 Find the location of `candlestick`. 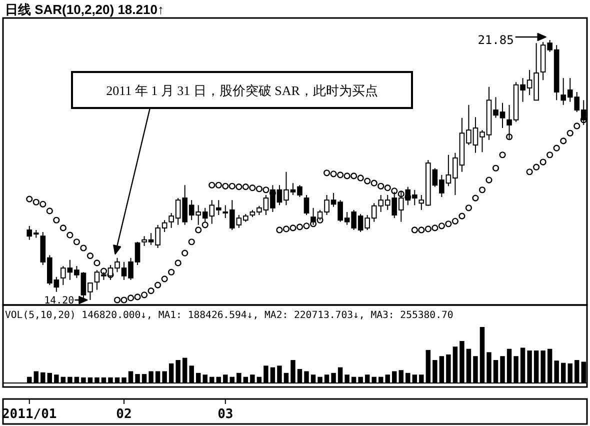

candlestick is located at coordinates (307, 205).